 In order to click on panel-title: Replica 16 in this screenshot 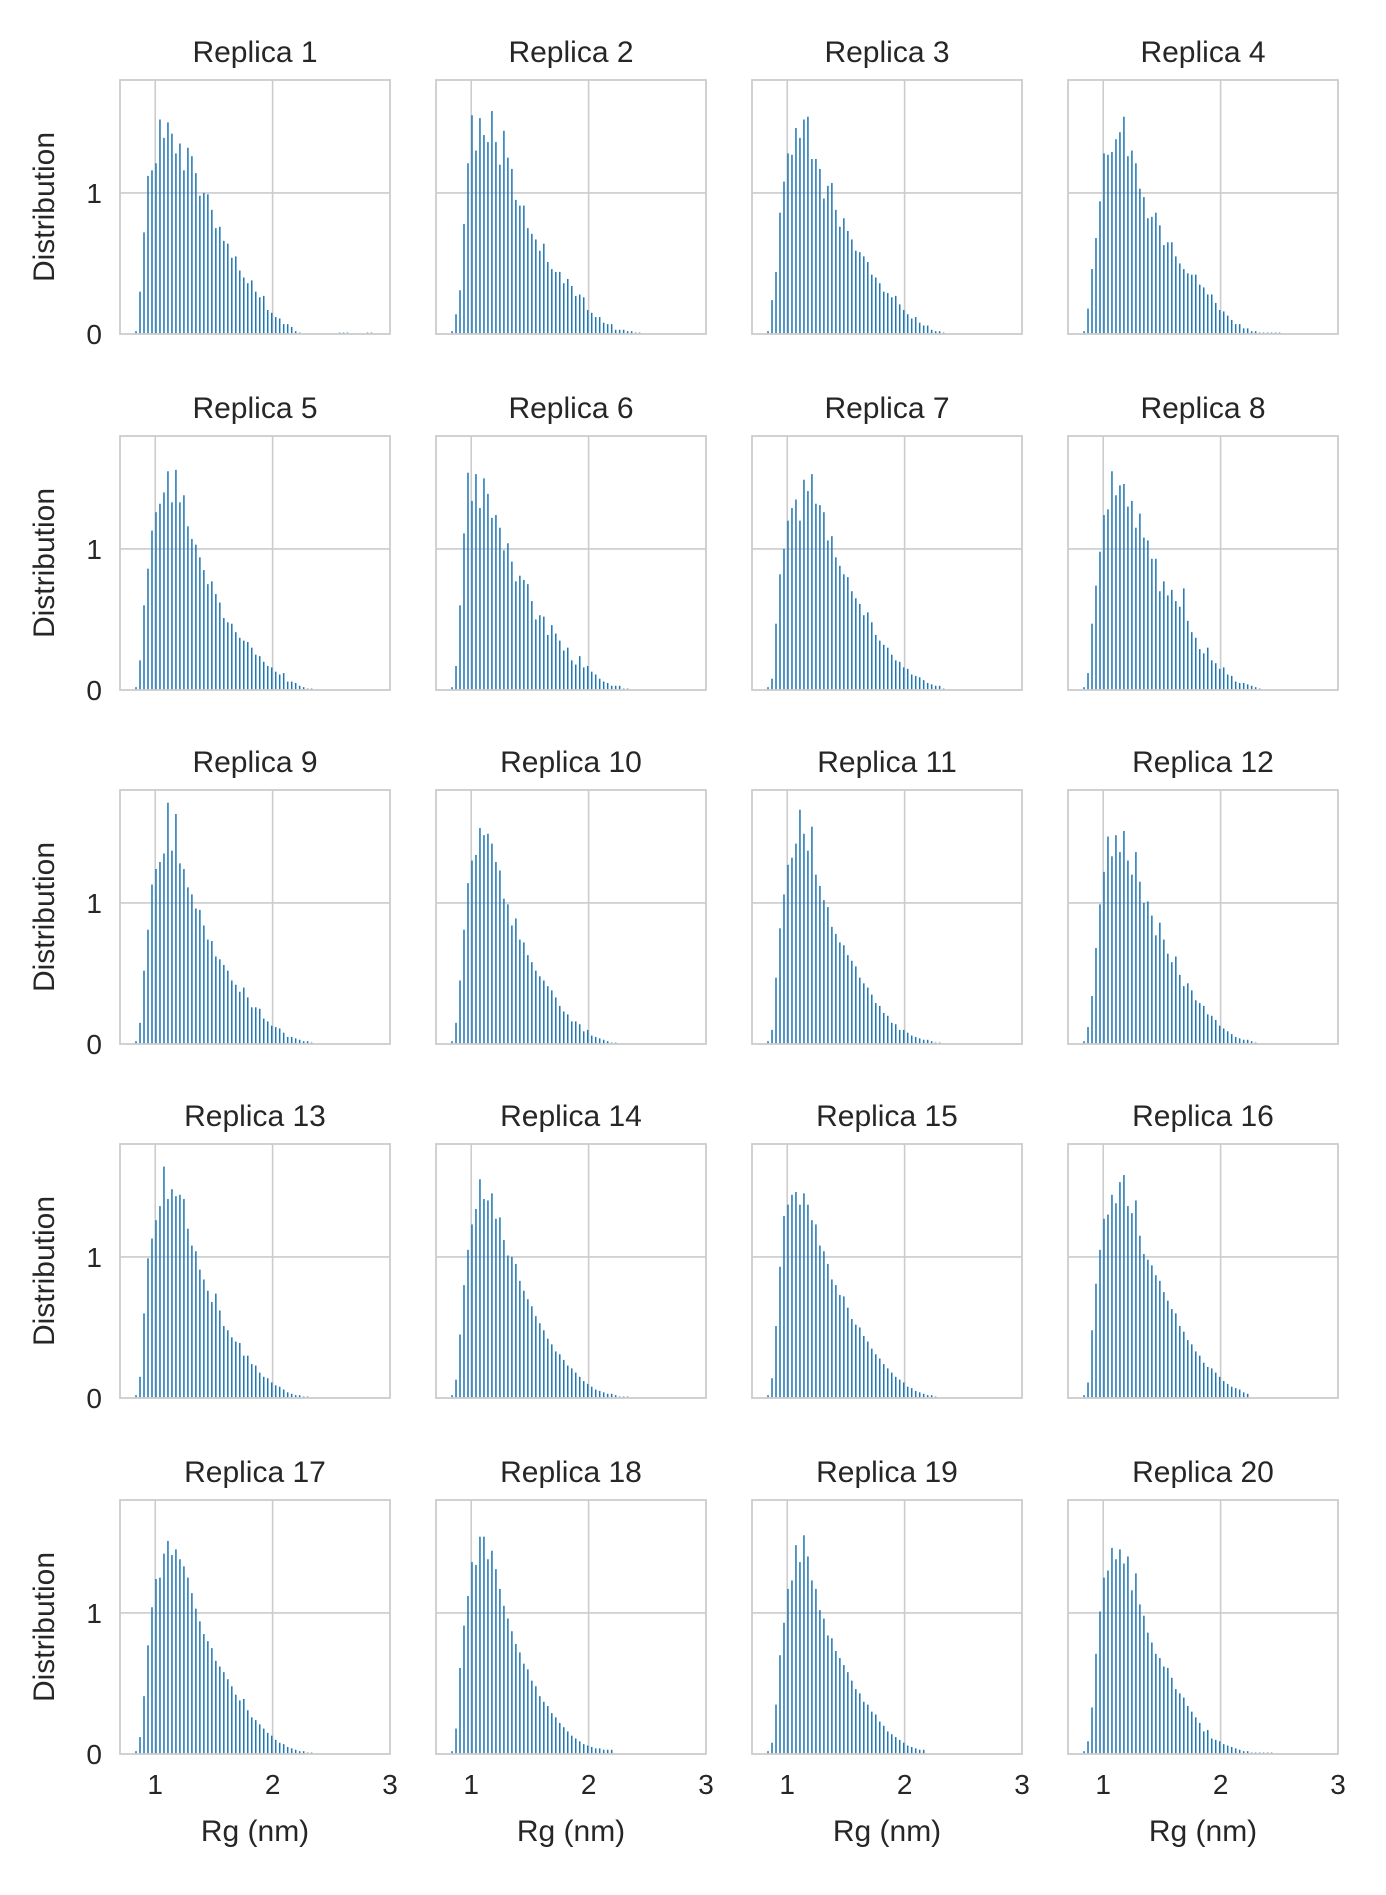, I will do `click(1203, 1116)`.